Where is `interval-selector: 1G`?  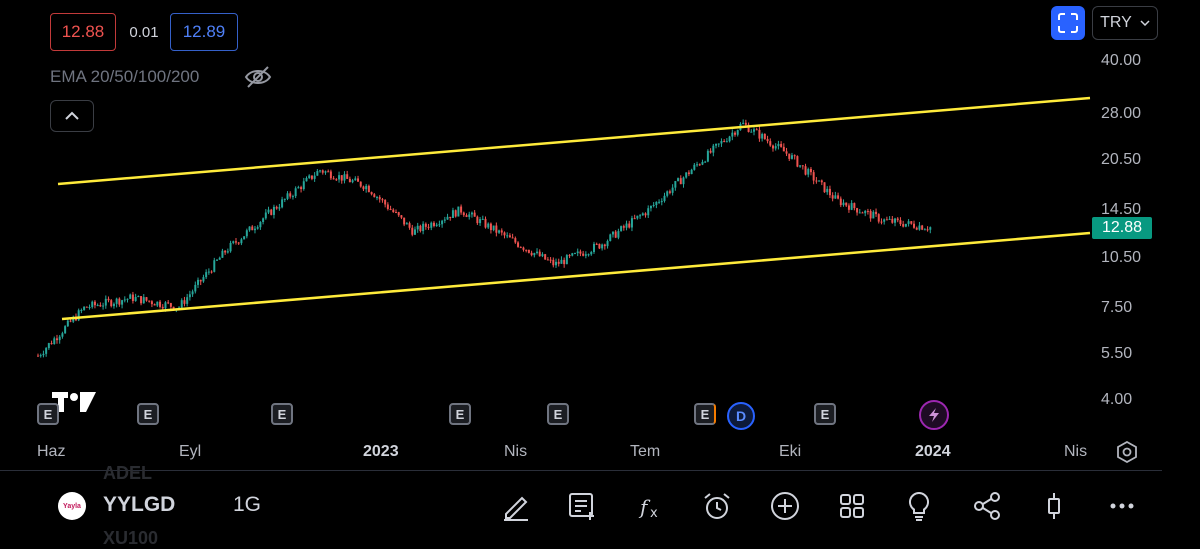
interval-selector: 1G is located at coordinates (247, 504).